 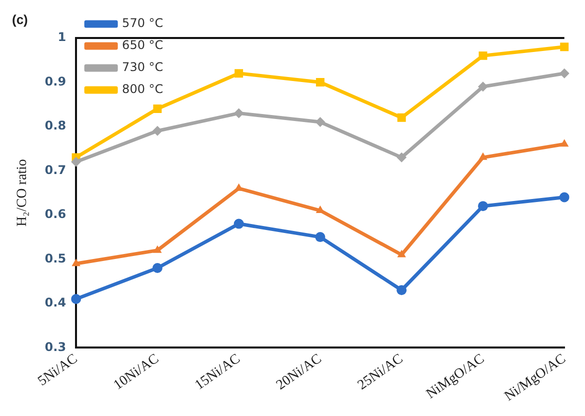 I want to click on legend-label: 730 °C, so click(x=143, y=67).